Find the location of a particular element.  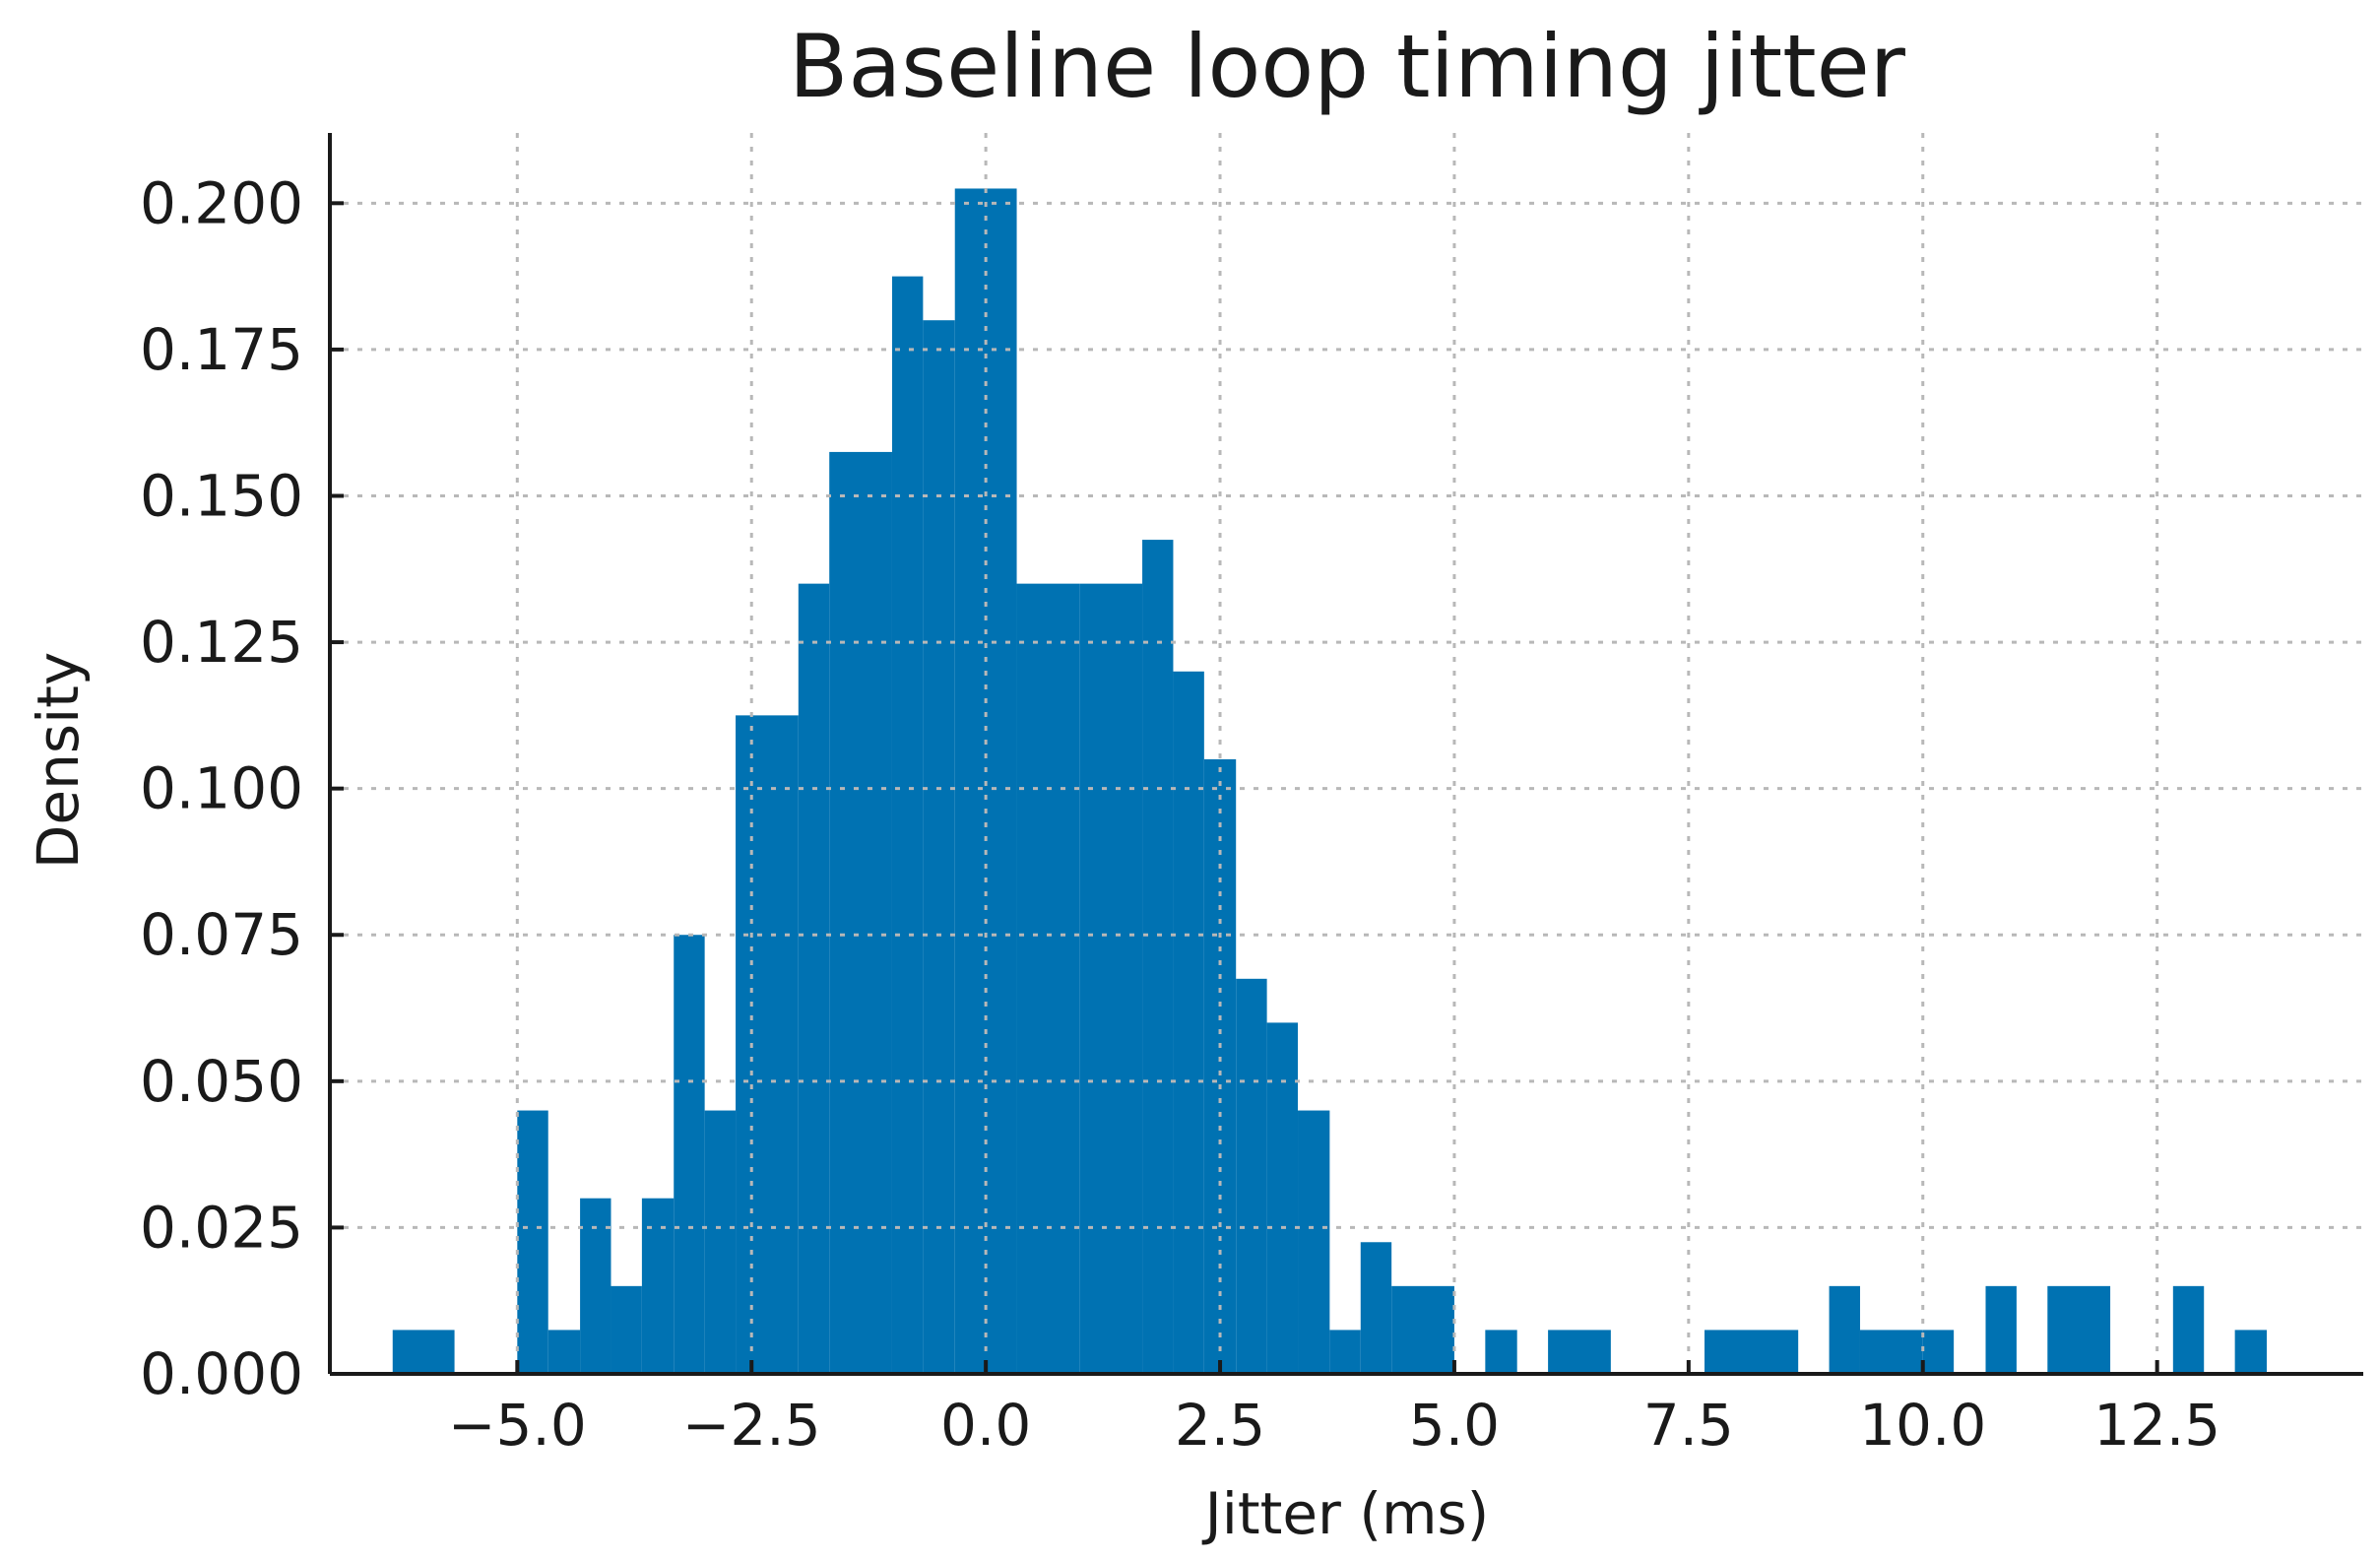

x-tick-label: 12.5 is located at coordinates (2156, 1425).